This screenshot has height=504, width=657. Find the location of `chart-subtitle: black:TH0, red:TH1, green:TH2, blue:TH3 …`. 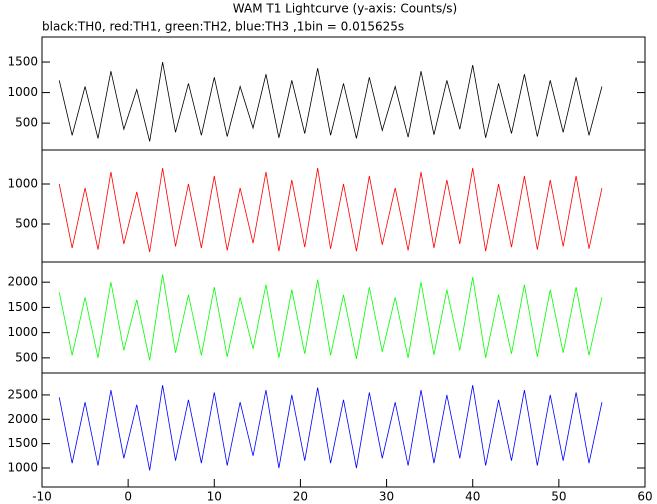

chart-subtitle: black:TH0, red:TH1, green:TH2, blue:TH3 … is located at coordinates (223, 27).